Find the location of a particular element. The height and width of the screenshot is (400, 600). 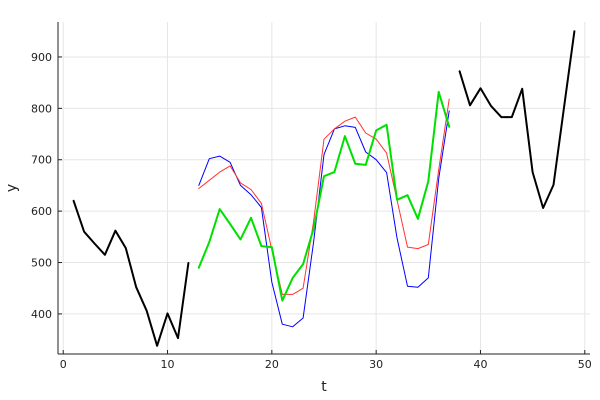

y-axis-title: y is located at coordinates (12, 188).